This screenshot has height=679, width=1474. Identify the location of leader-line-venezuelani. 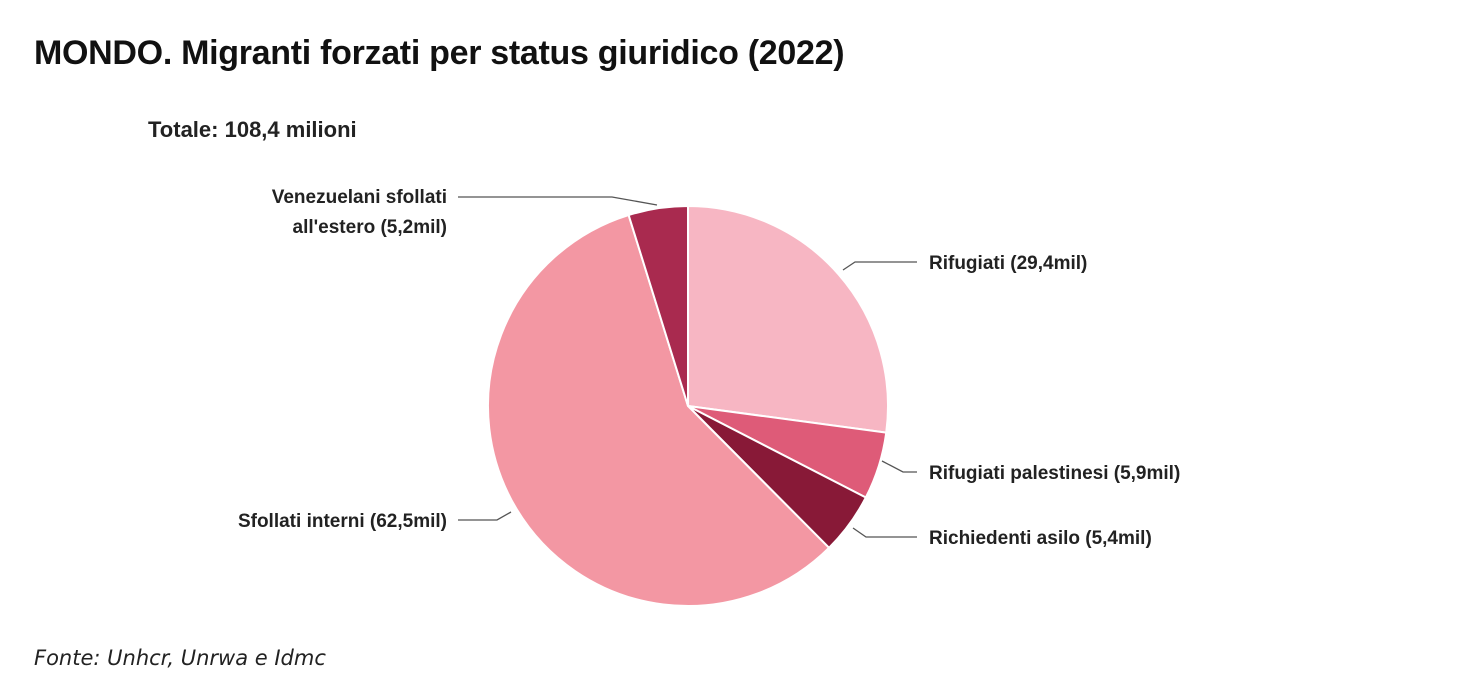
(558, 201).